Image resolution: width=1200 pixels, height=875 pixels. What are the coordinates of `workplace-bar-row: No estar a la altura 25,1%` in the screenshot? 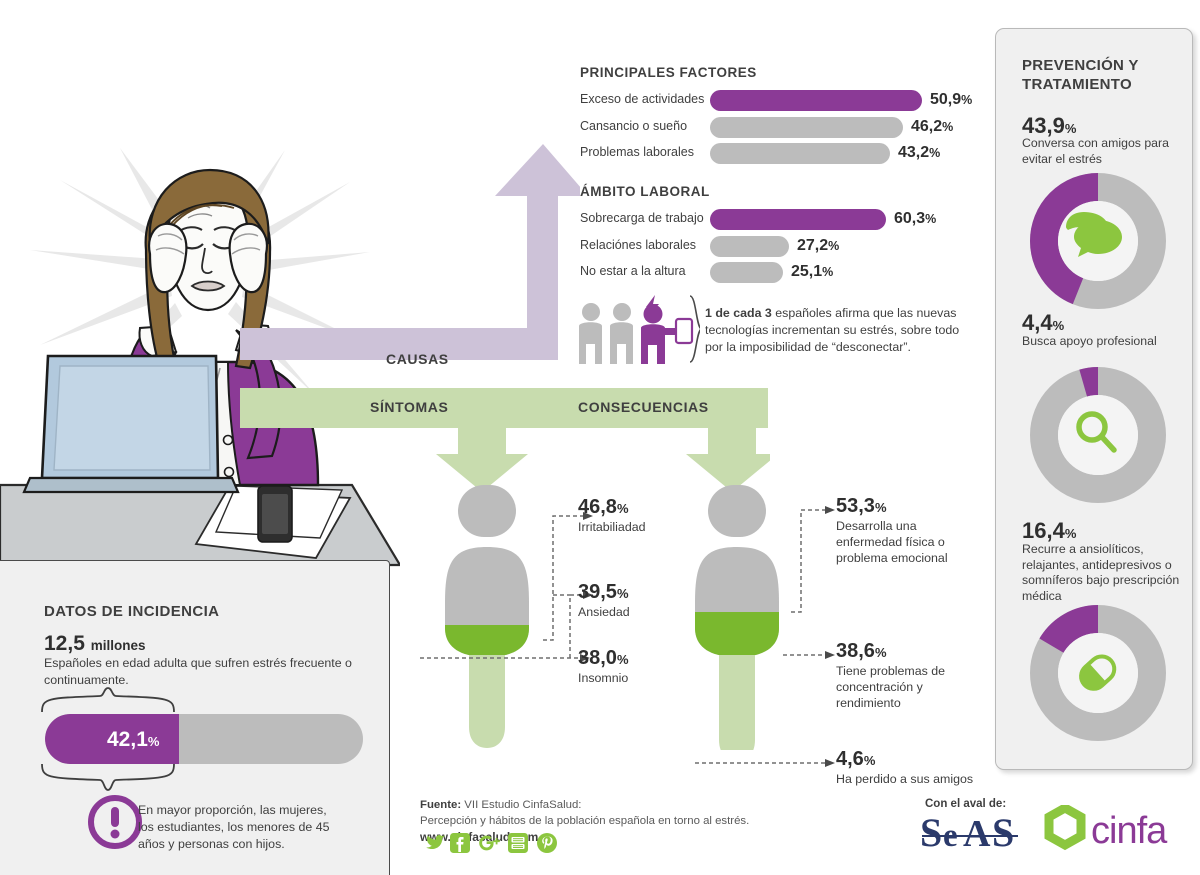 It's located at (780, 273).